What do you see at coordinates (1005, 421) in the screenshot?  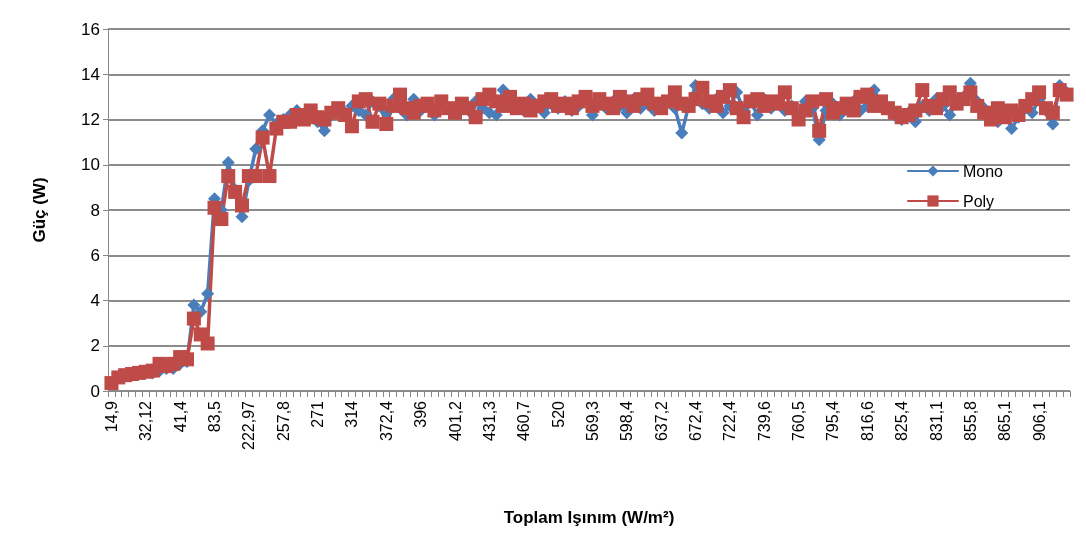 I see `x-tick-label: 865,1` at bounding box center [1005, 421].